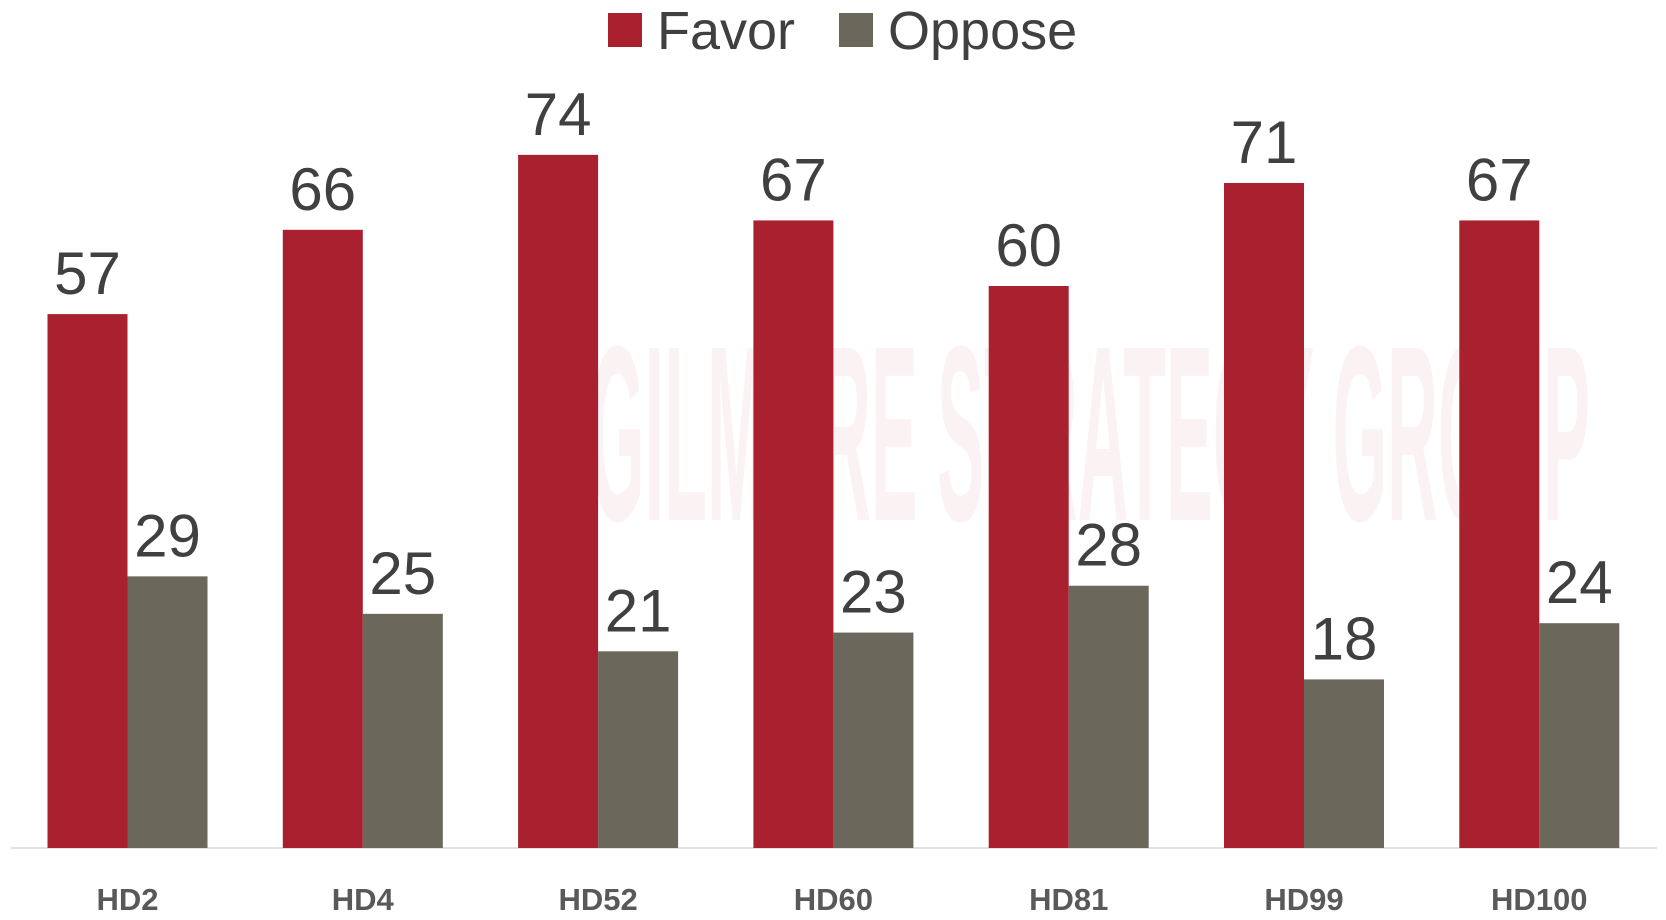  Describe the element at coordinates (167, 535) in the screenshot. I see `data-label: 29` at that location.